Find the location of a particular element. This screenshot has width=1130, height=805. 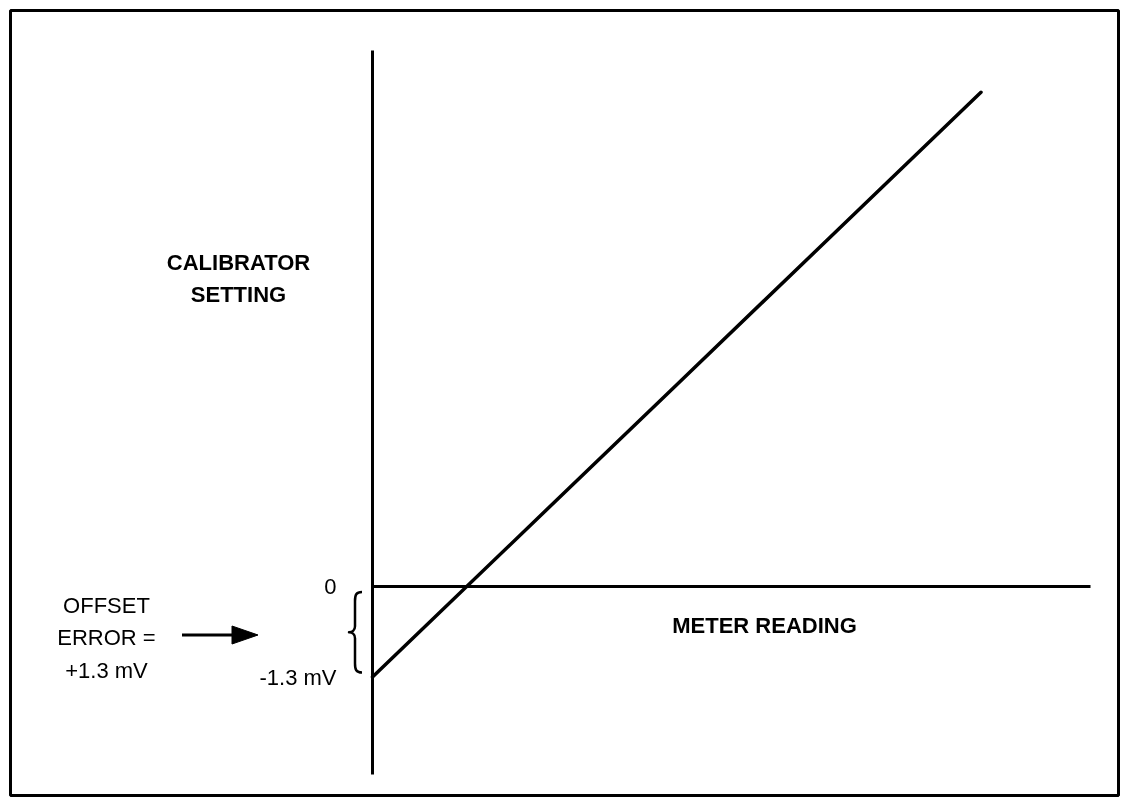

y-axis-title: CALIBRATOR SETTING is located at coordinates (238, 278).